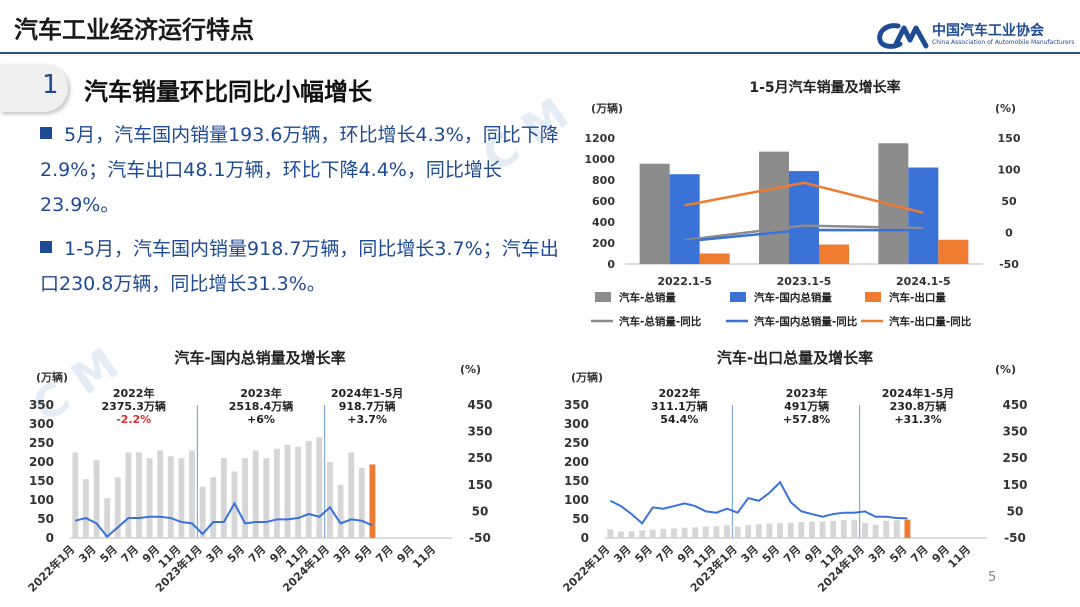 The height and width of the screenshot is (607, 1080). I want to click on y-tick-label: 100, so click(576, 500).